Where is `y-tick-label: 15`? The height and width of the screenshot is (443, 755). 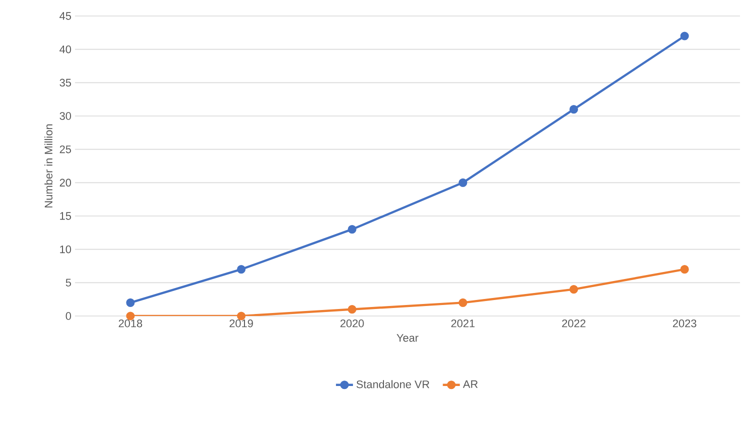
y-tick-label: 15 is located at coordinates (66, 216).